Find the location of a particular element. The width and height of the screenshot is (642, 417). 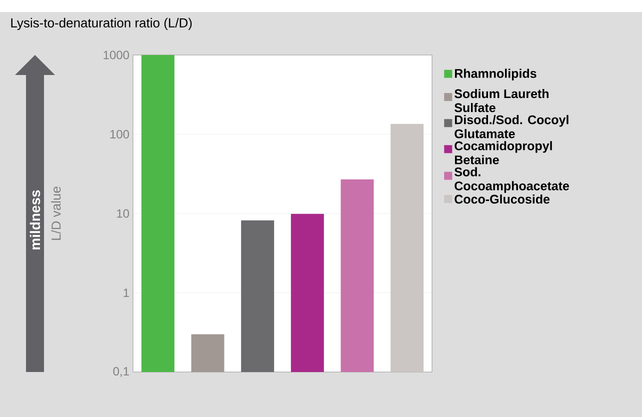

y-tick-label: 1 is located at coordinates (126, 292).